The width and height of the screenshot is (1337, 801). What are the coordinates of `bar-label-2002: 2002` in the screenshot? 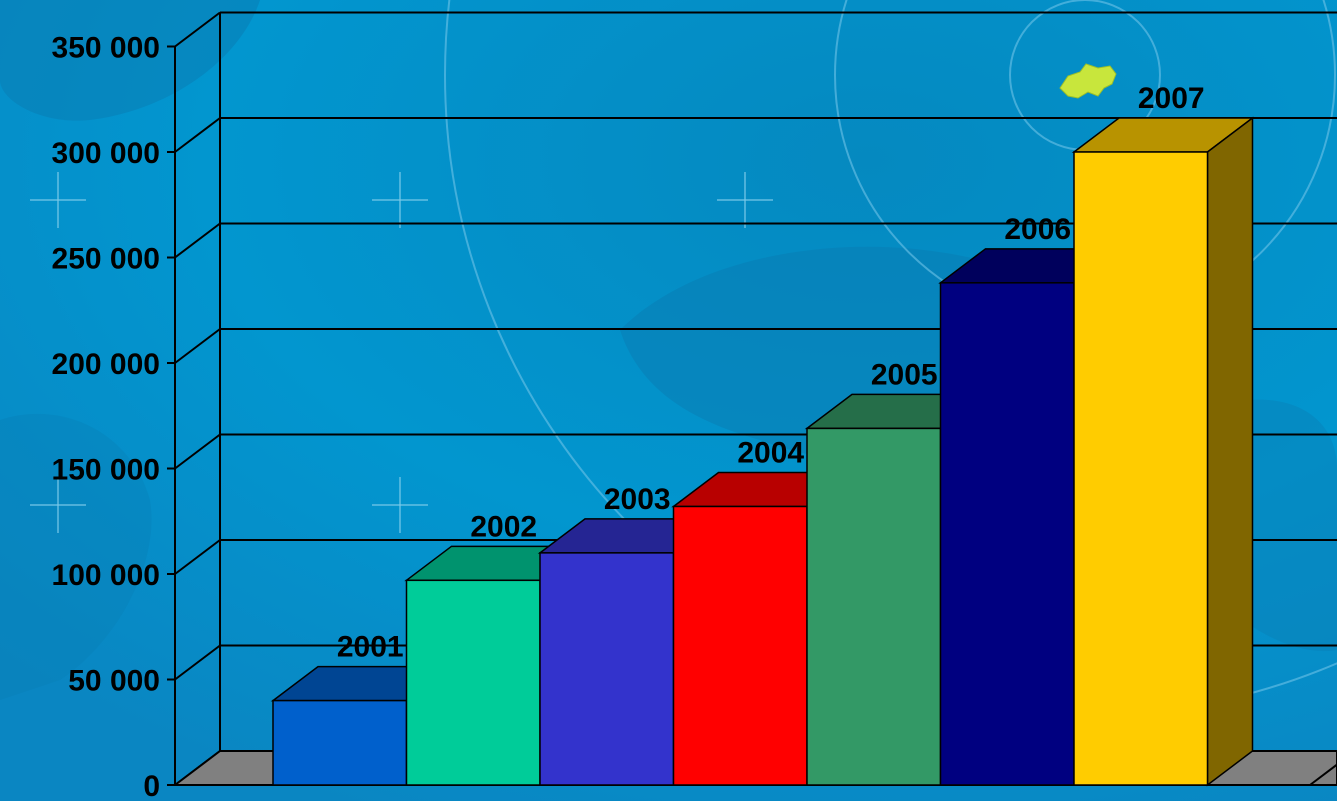 It's located at (503, 526).